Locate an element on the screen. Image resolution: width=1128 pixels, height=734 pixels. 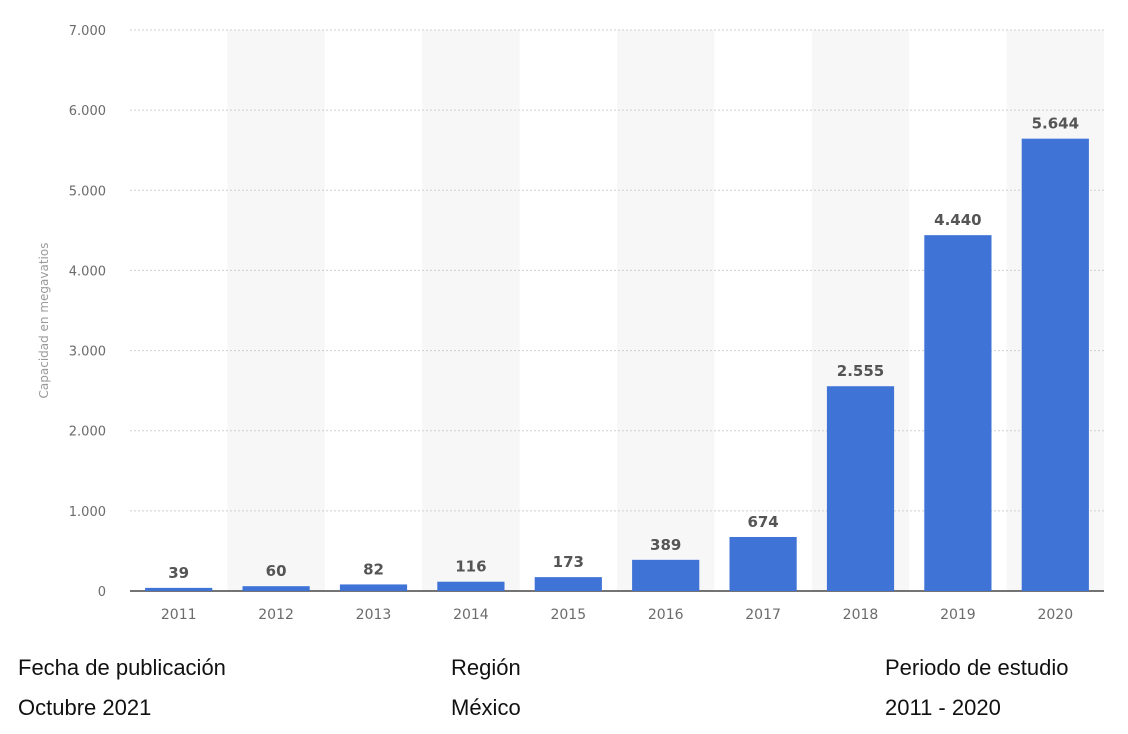
y-axis-title: Capacidad en megavatios is located at coordinates (44, 321).